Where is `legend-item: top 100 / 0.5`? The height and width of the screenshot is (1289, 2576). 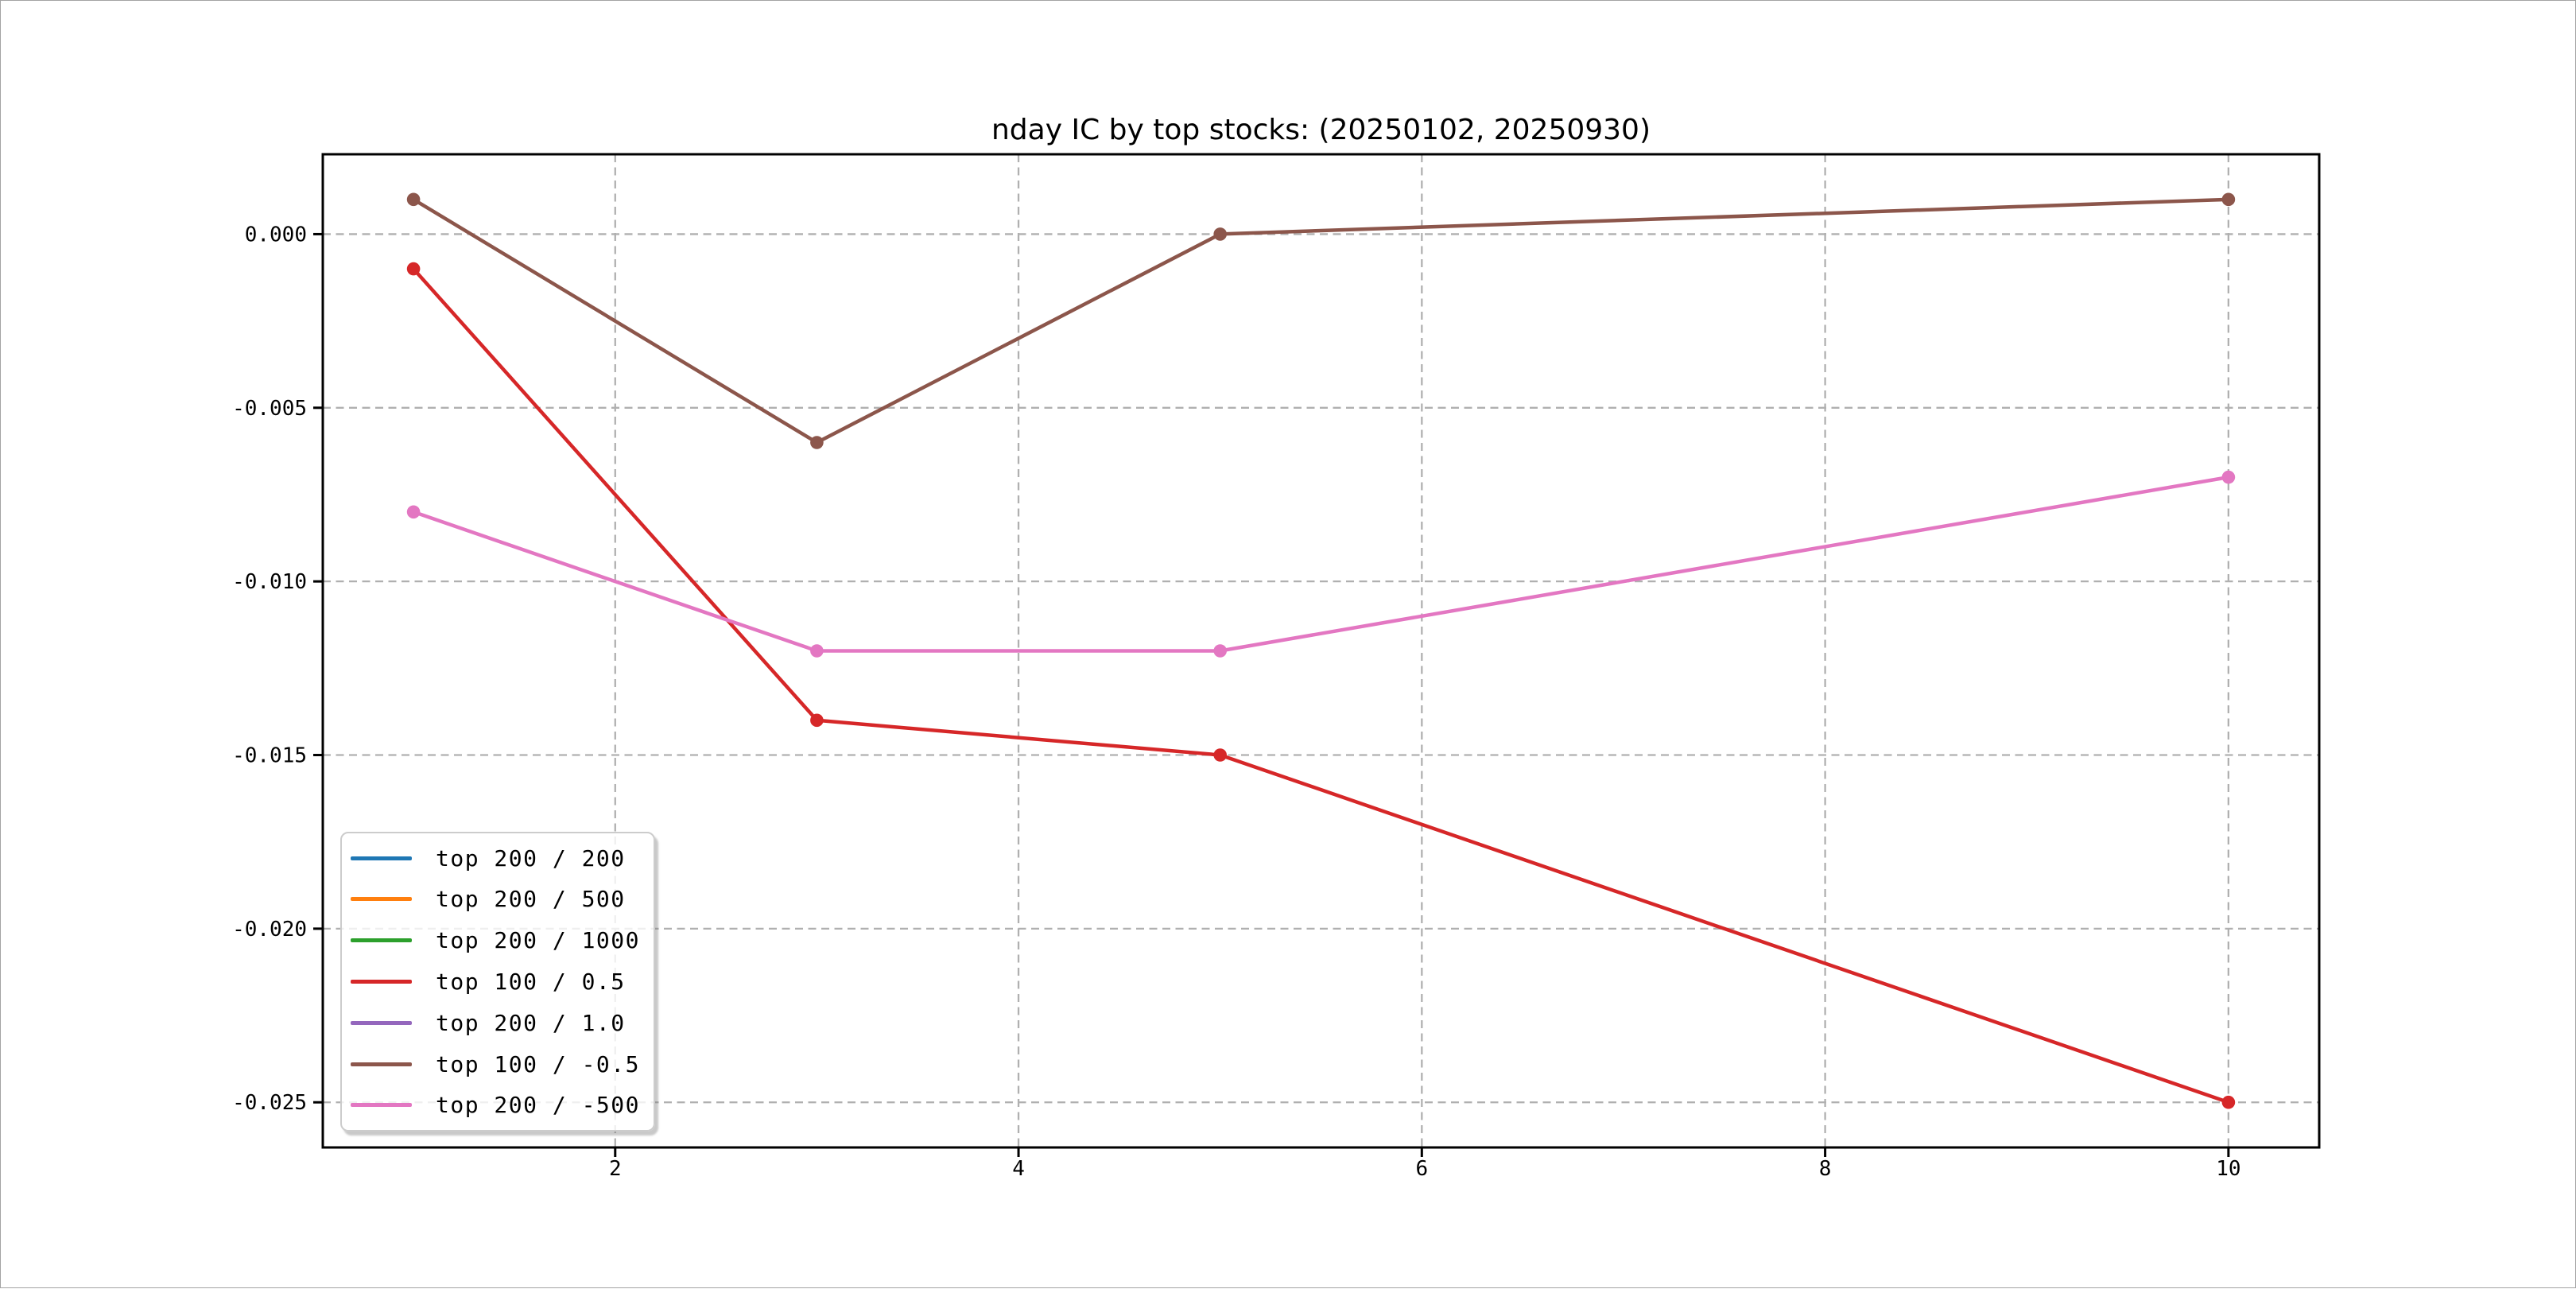 legend-item: top 100 / 0.5 is located at coordinates (499, 981).